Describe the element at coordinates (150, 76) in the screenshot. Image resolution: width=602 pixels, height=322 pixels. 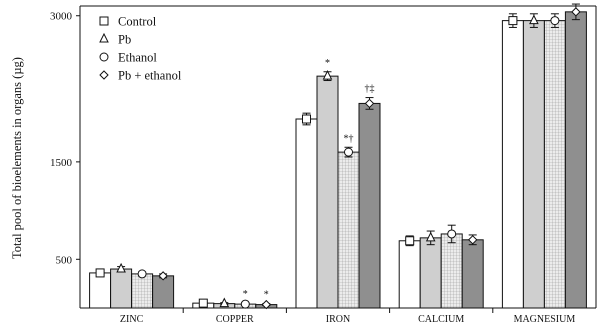
I see `legend-label: Pb + ethanol` at that location.